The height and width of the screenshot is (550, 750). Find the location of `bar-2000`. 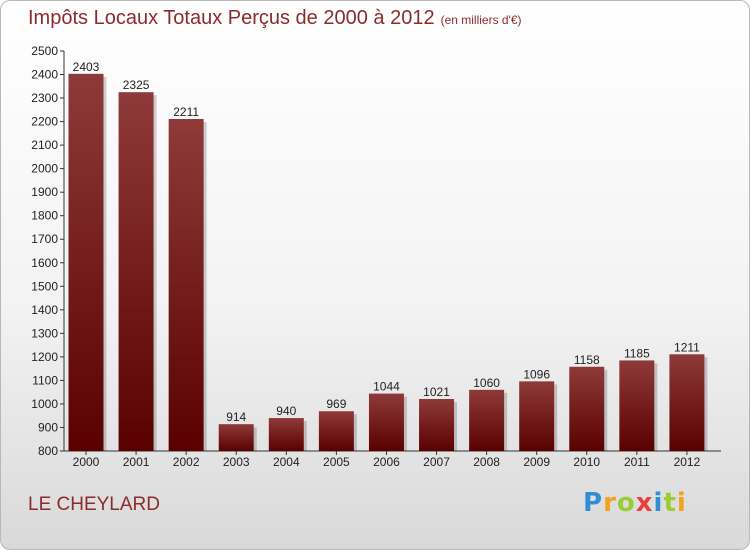

bar-2000 is located at coordinates (86, 262).